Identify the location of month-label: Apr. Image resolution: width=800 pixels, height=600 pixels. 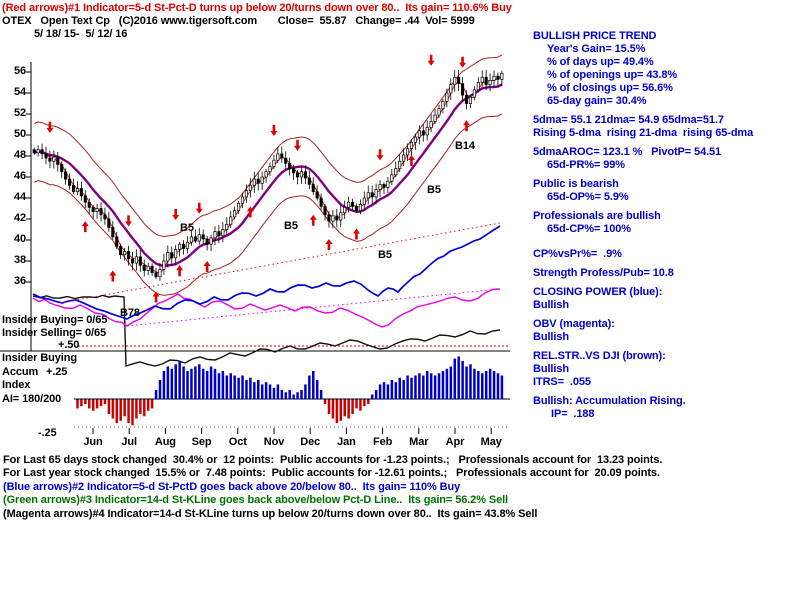
(455, 442).